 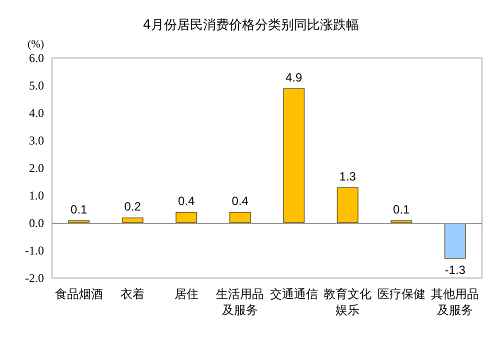 I want to click on x-tick-label: 食品烟酒, so click(x=78, y=294).